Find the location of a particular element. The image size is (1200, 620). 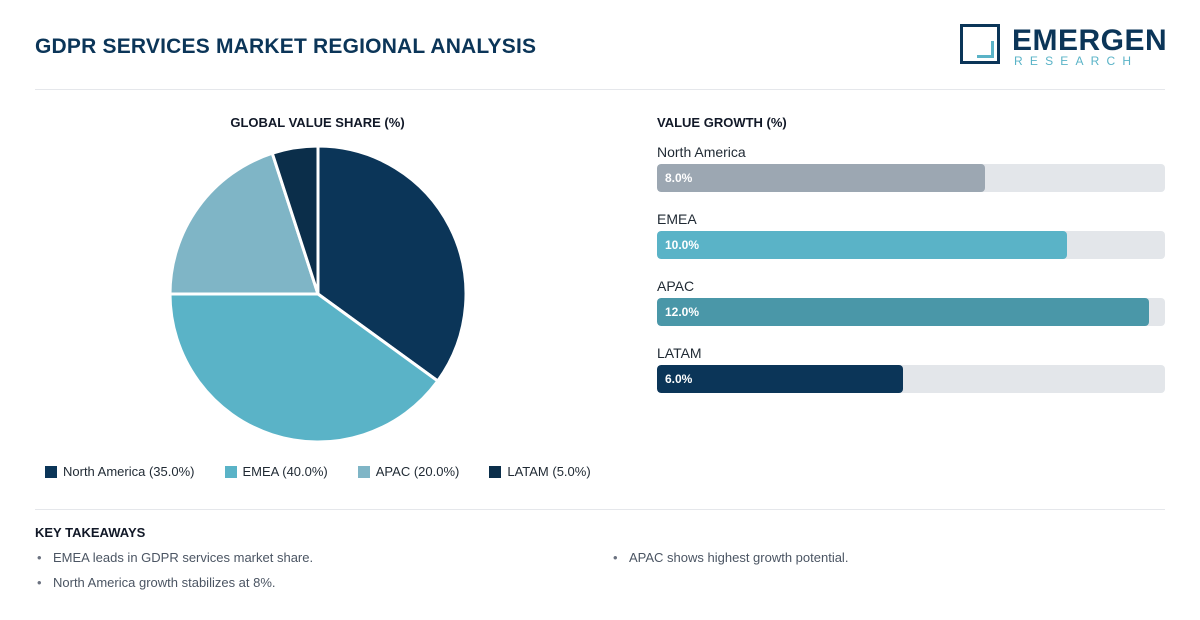

bar-track: 12.0% is located at coordinates (911, 312).